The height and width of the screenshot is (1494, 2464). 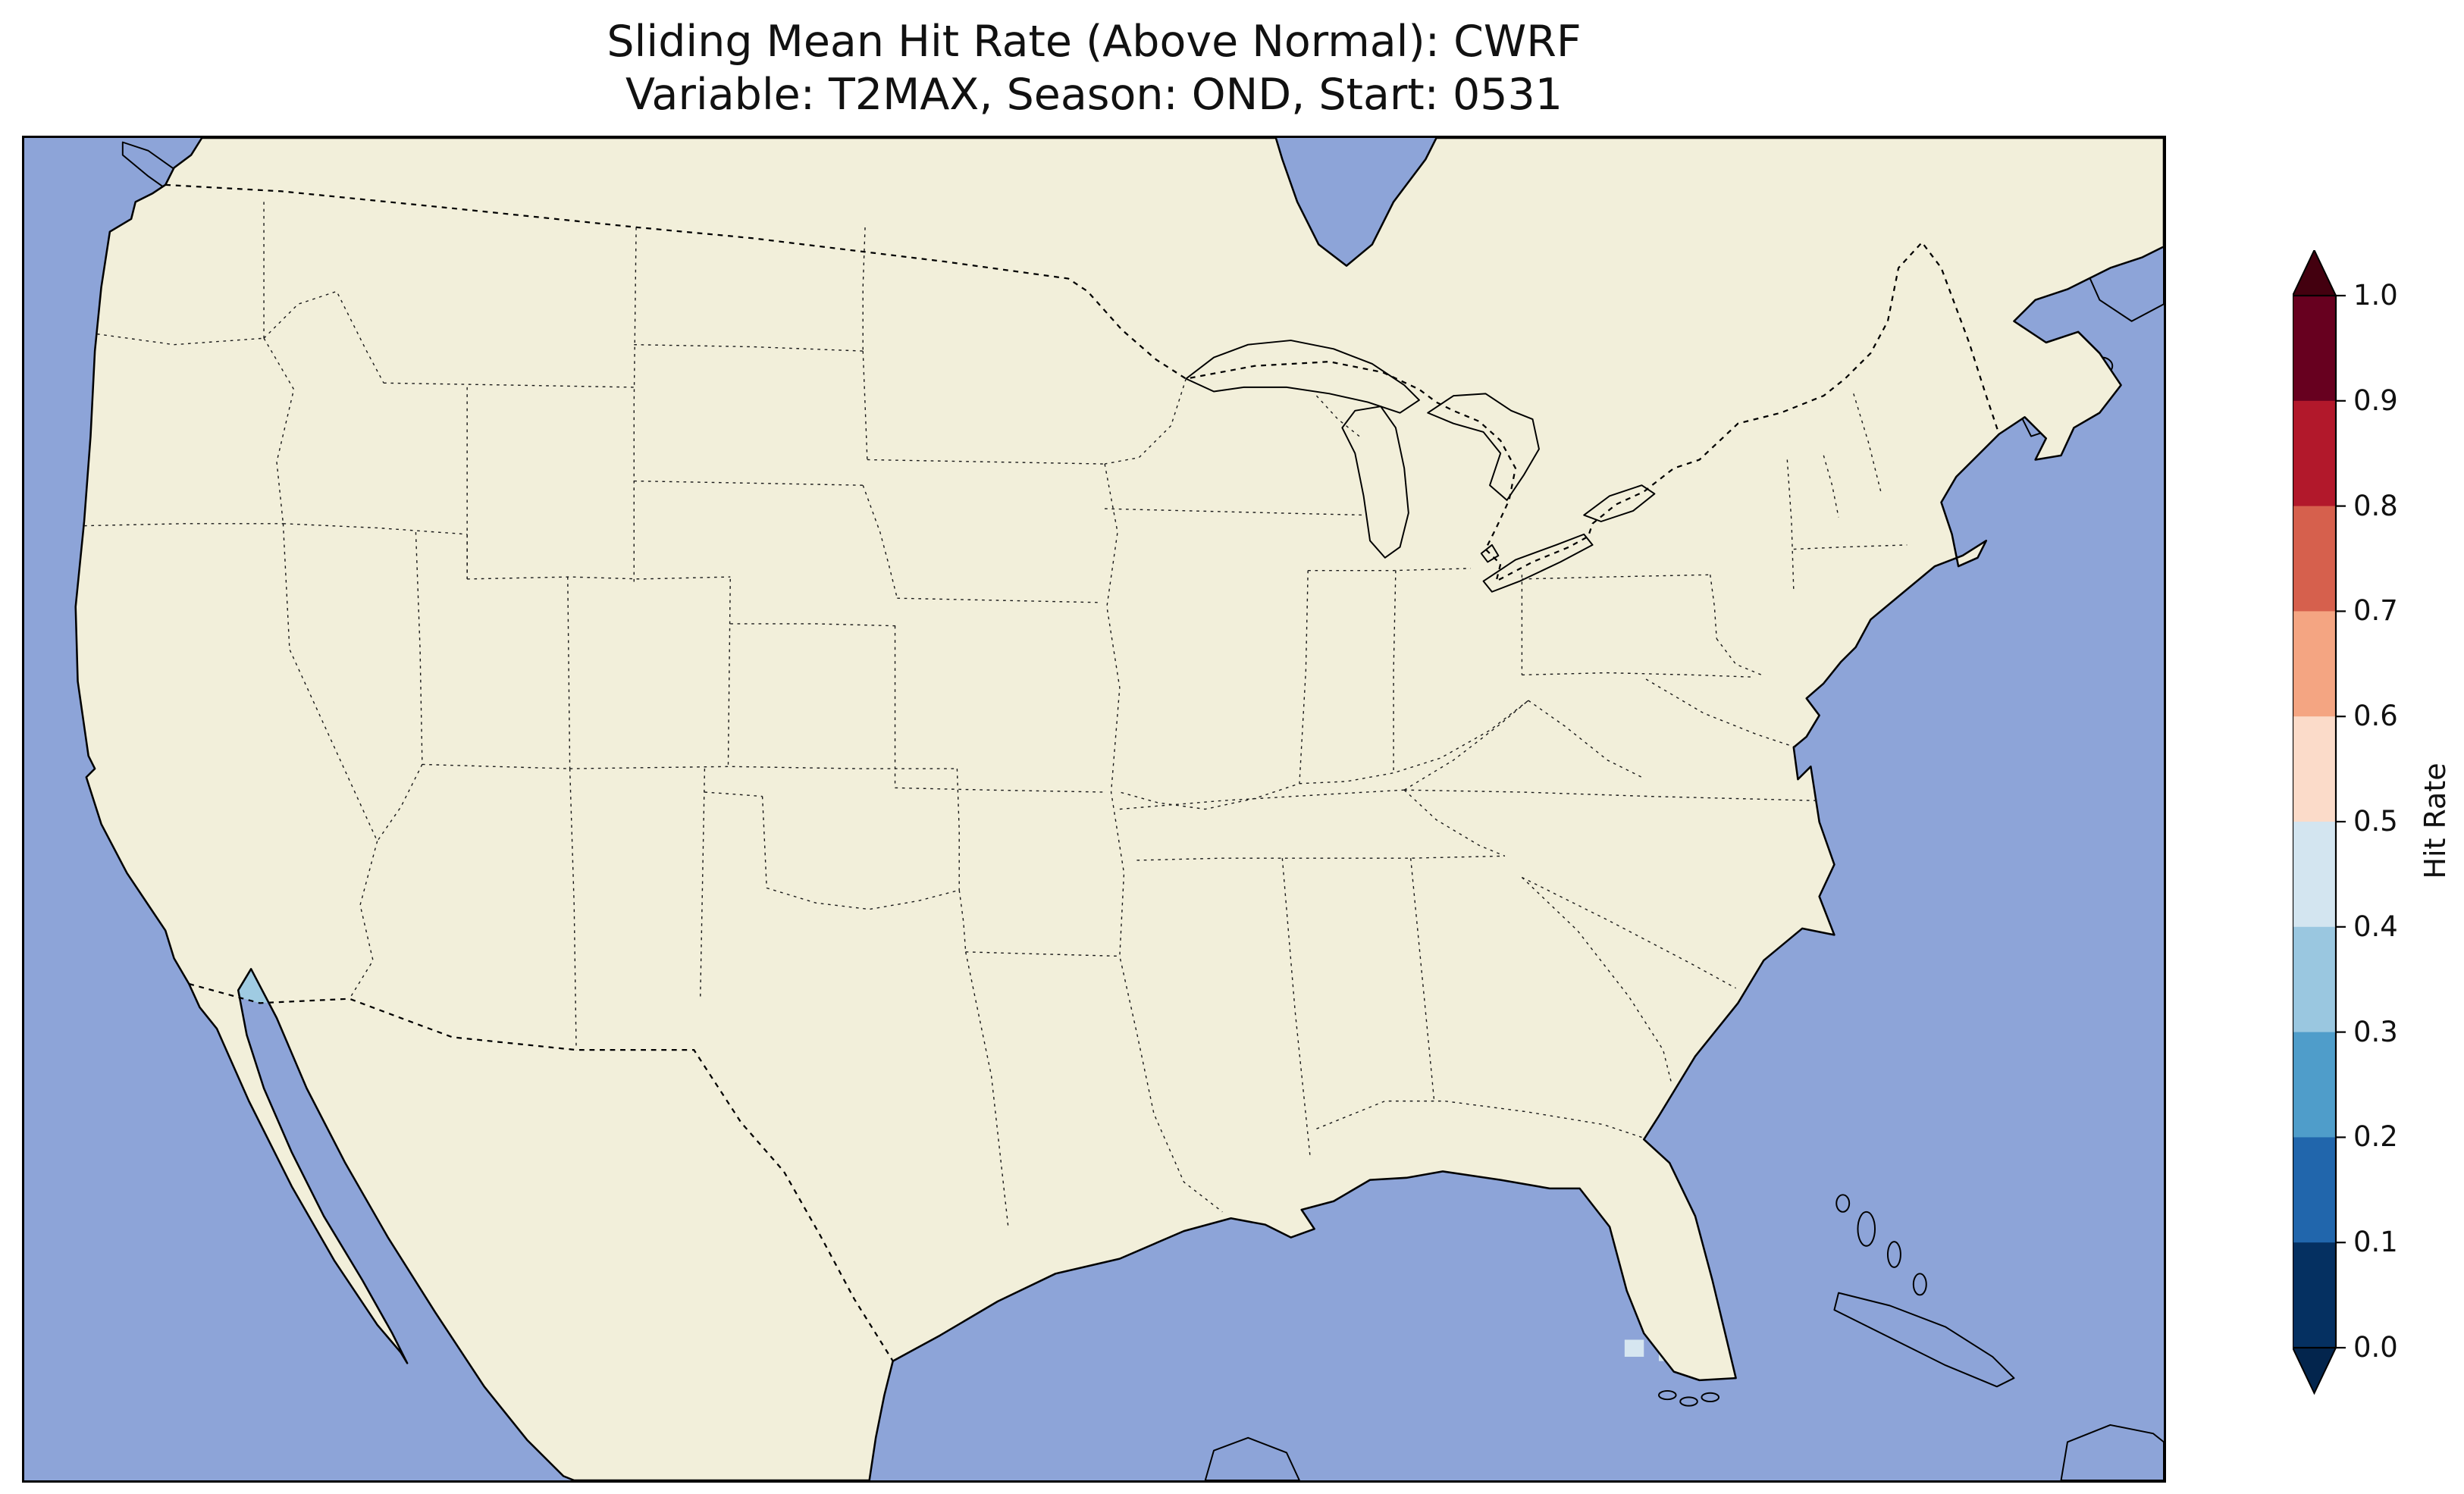 I want to click on colorbar-tick-label: 0.1, so click(x=2375, y=1242).